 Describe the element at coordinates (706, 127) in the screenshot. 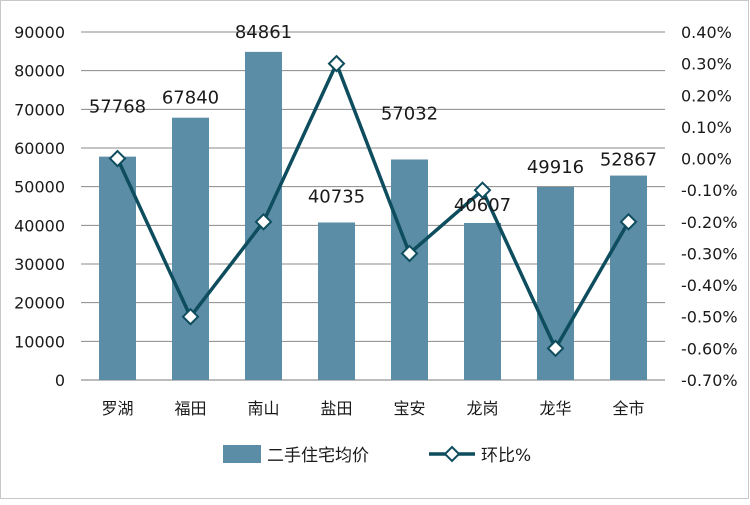

I see `right-tick-label: 0.10%` at that location.